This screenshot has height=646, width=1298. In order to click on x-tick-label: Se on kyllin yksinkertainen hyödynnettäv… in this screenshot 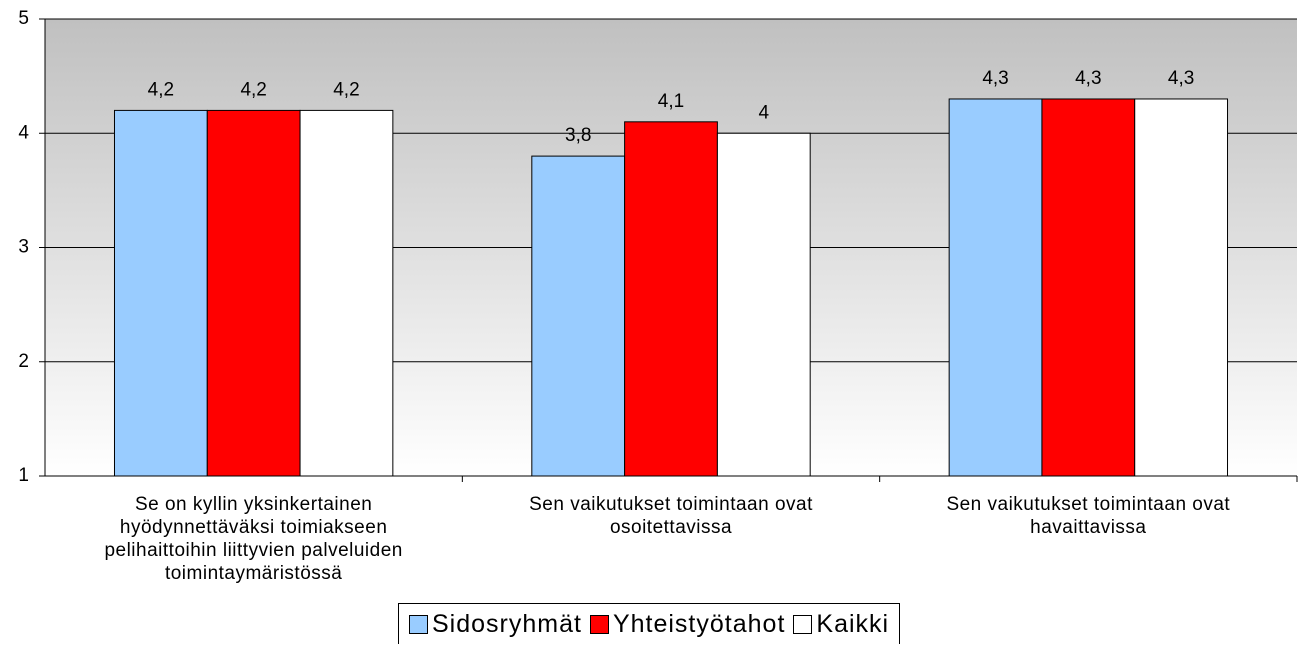, I will do `click(253, 539)`.